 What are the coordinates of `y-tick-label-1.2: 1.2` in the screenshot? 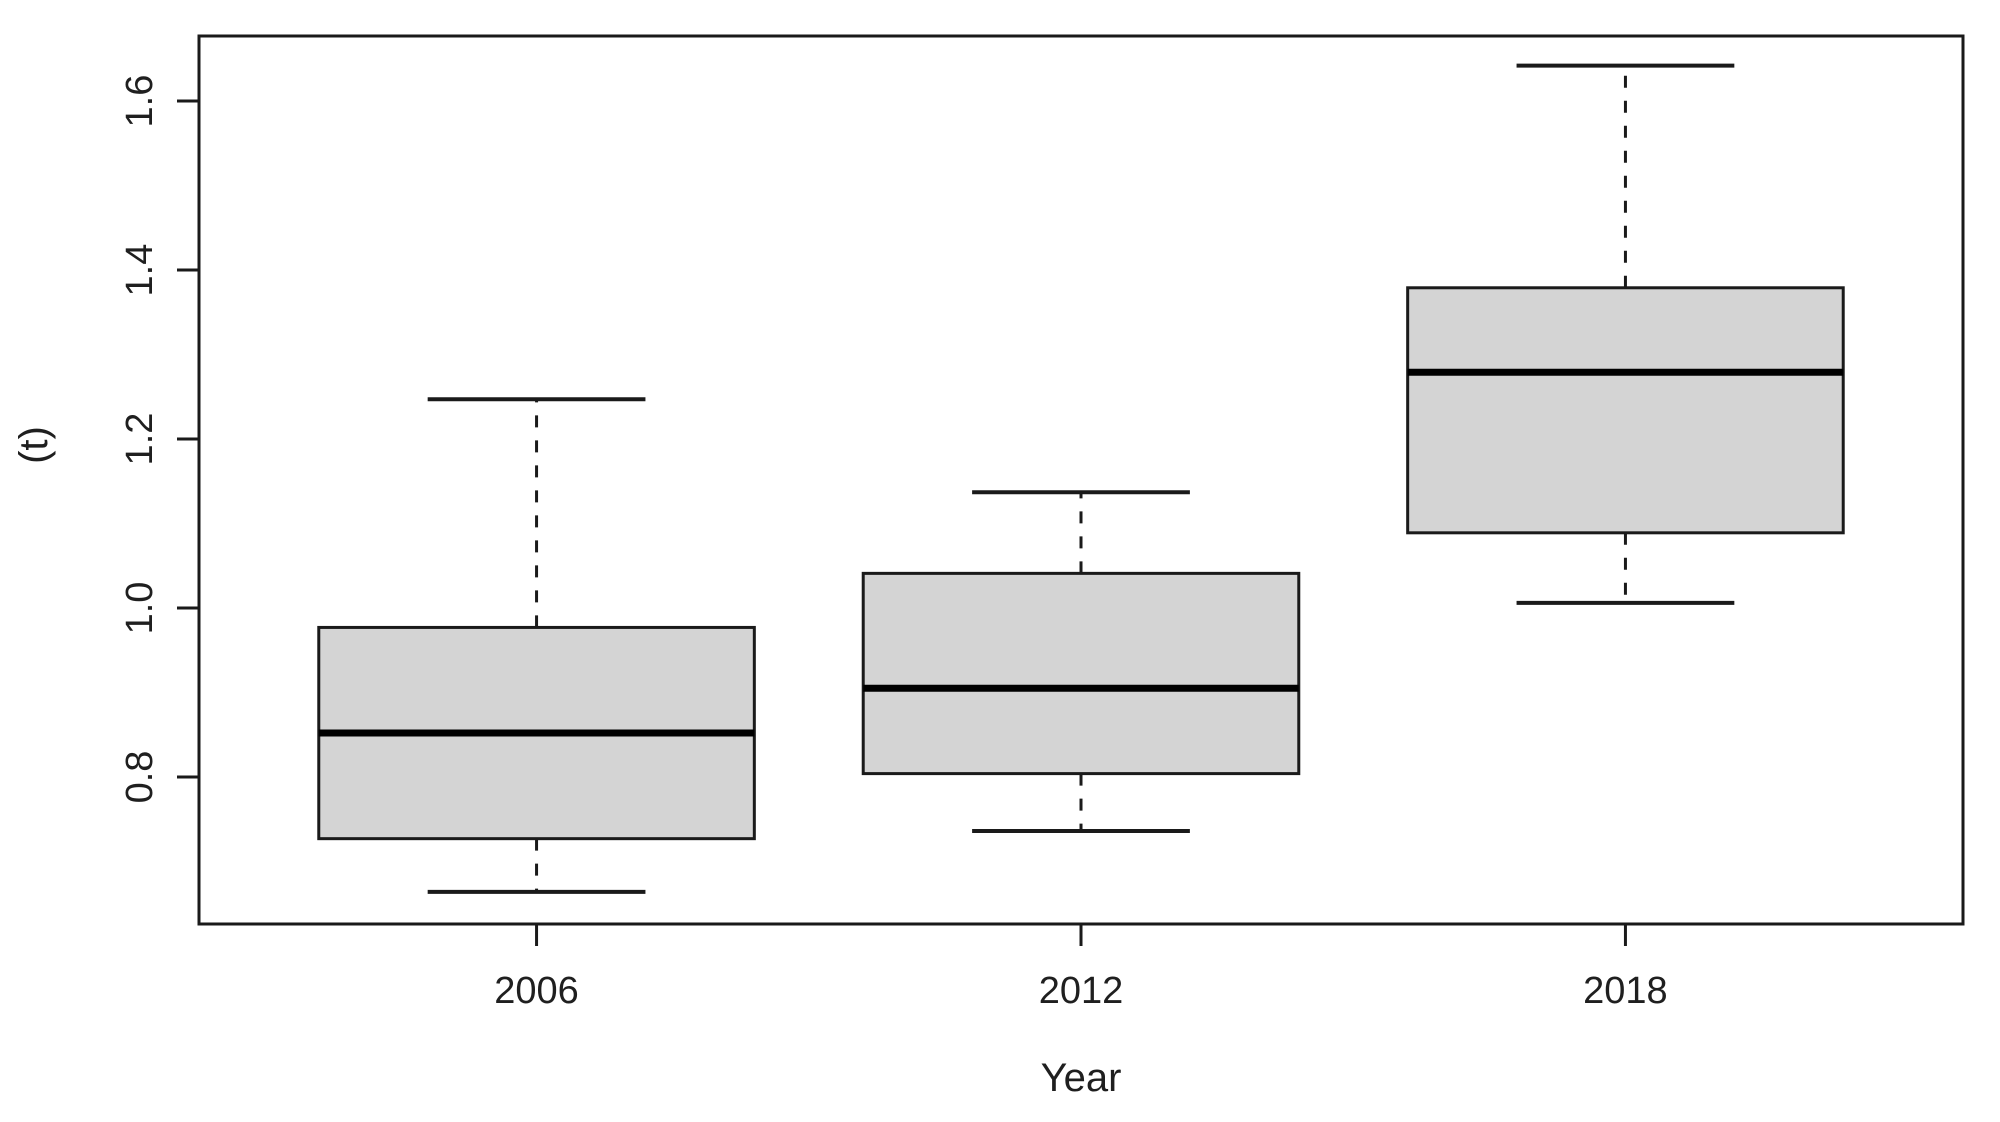 It's located at (140, 439).